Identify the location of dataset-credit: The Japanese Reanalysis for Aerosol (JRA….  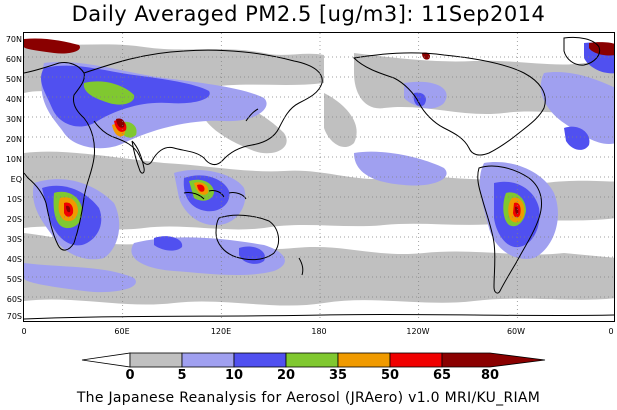
(308, 398).